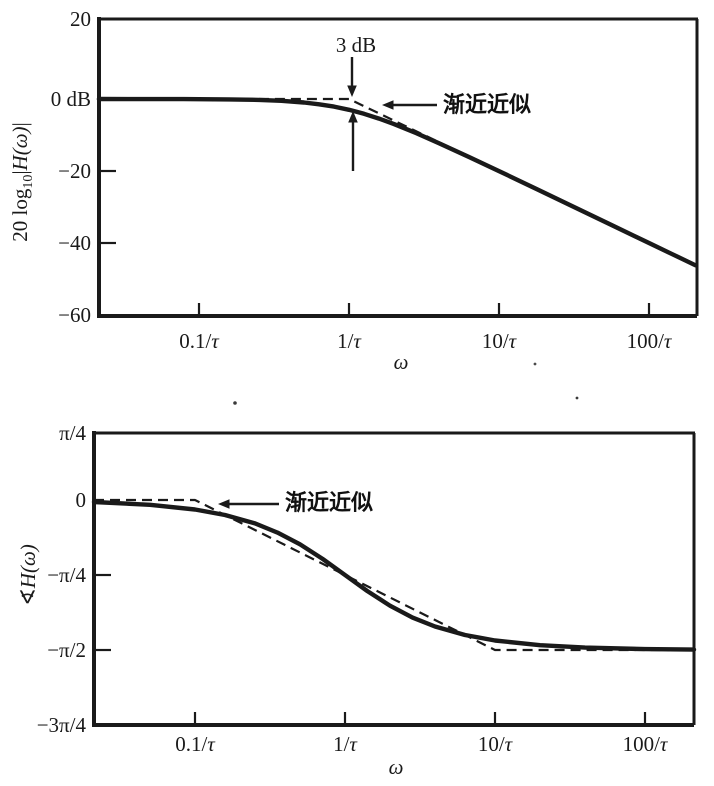 This screenshot has height=786, width=714. What do you see at coordinates (81, 500) in the screenshot?
I see `y-tick-label: 0` at bounding box center [81, 500].